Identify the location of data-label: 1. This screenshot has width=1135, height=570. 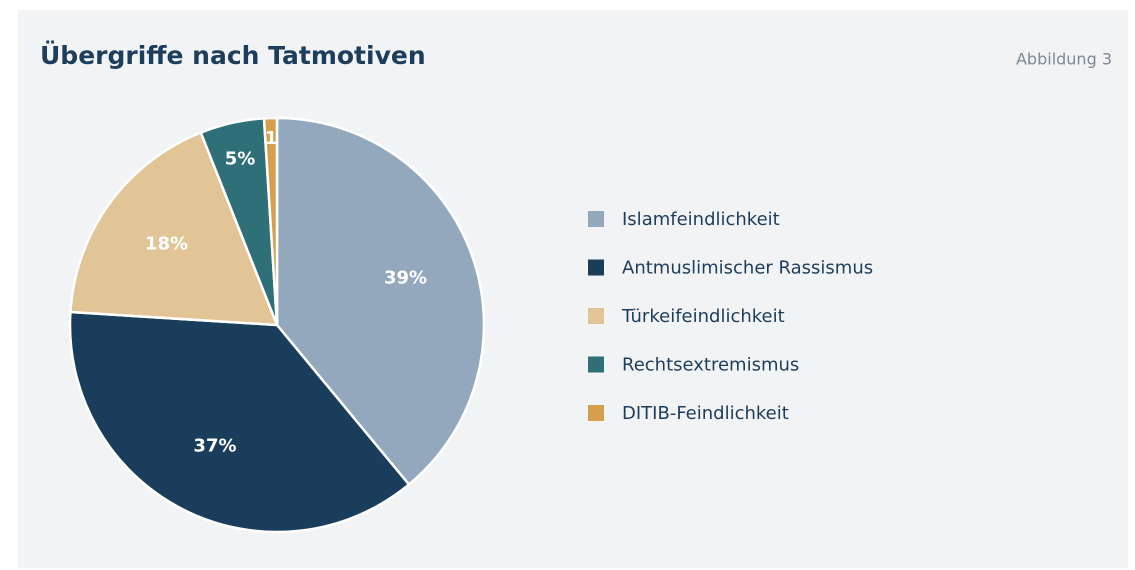
(271, 138).